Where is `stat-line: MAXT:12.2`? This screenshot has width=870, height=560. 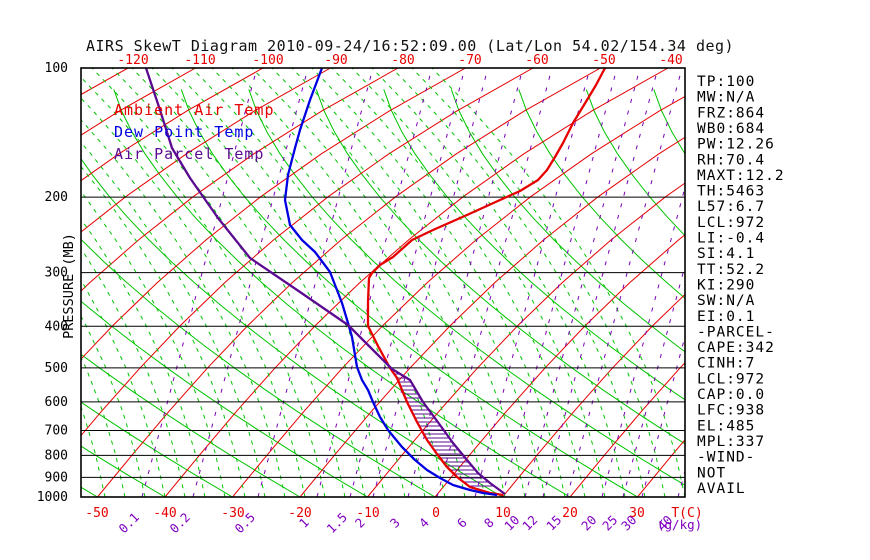 stat-line: MAXT:12.2 is located at coordinates (741, 176).